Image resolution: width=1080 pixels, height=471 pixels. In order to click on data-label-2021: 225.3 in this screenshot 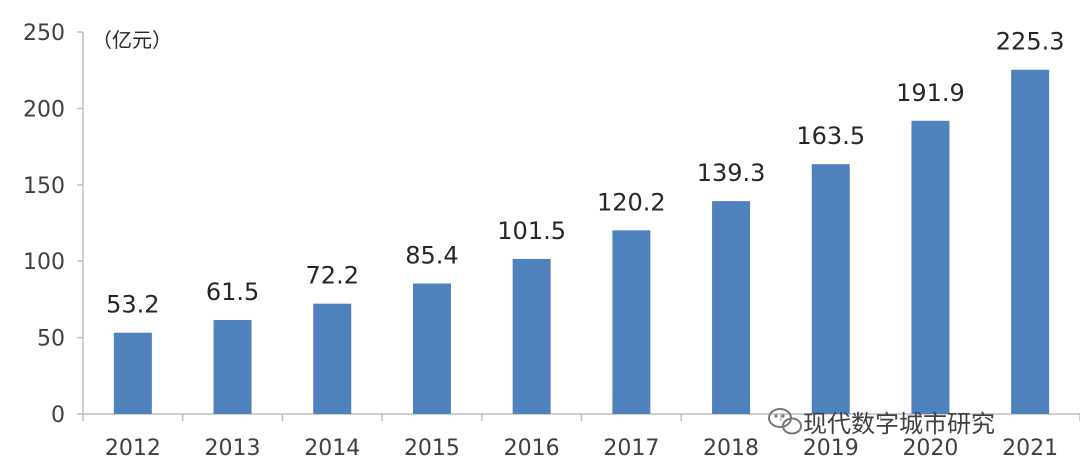, I will do `click(1030, 42)`.